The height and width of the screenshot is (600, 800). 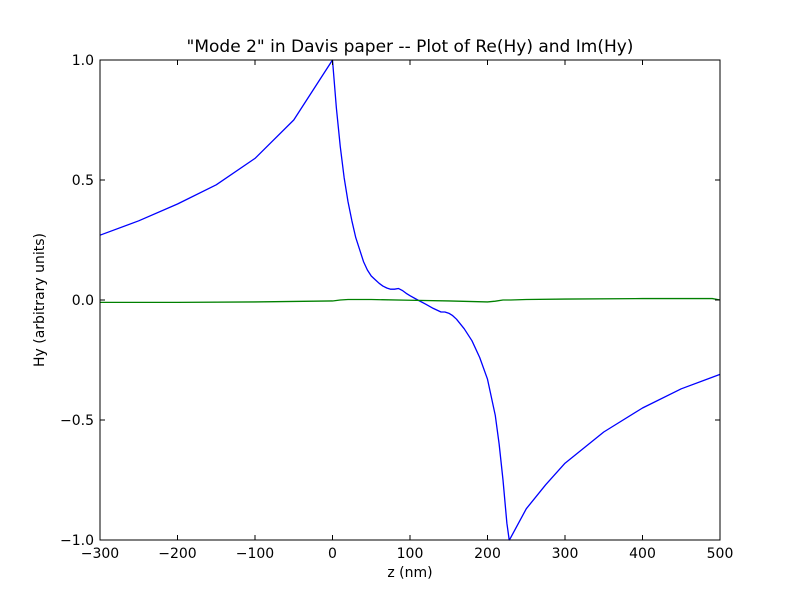 What do you see at coordinates (40, 300) in the screenshot?
I see `y-axis-label: Hy (arbitrary units)` at bounding box center [40, 300].